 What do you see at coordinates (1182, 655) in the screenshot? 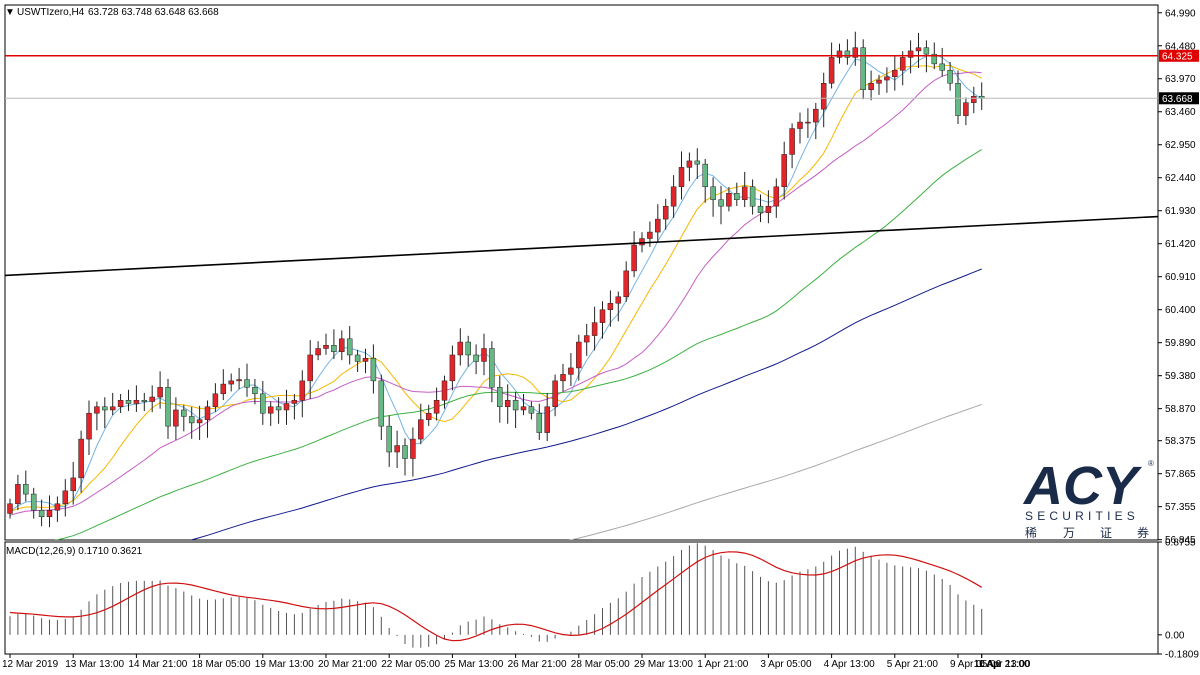
I see `macd-tick-label: -0.1809` at bounding box center [1182, 655].